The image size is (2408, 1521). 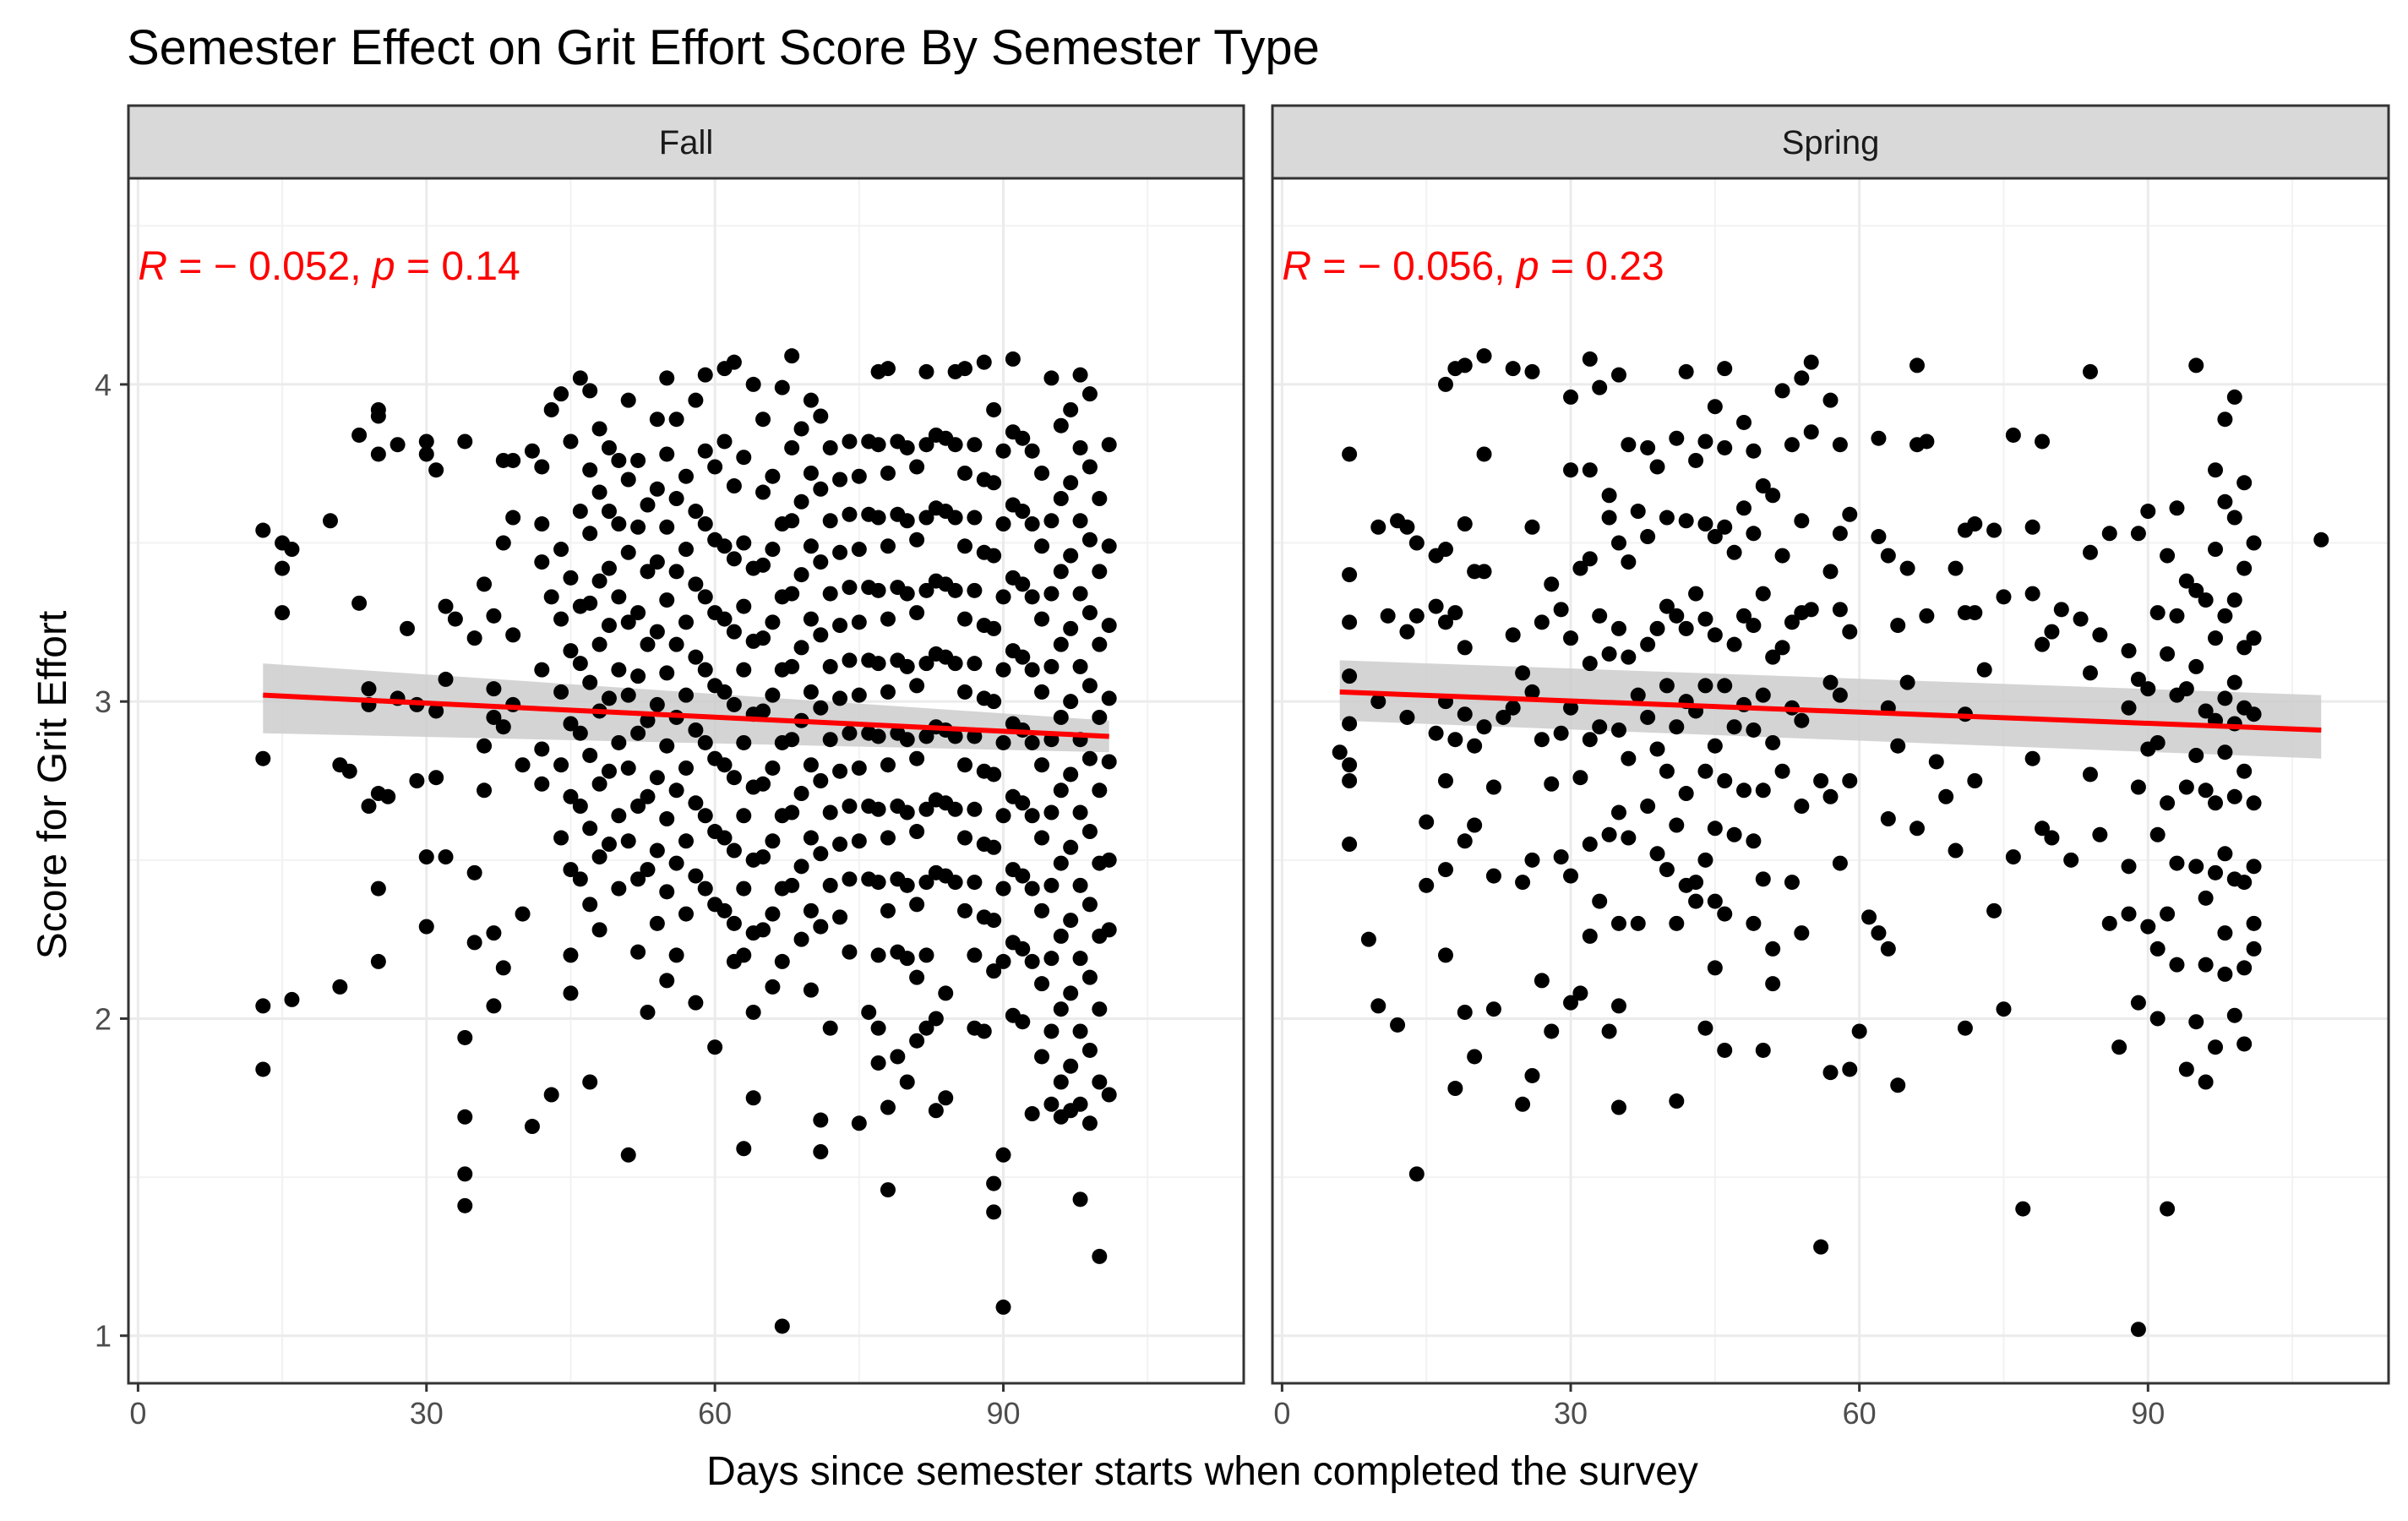 I want to click on annotation-p-symbol: p, so click(x=383, y=266).